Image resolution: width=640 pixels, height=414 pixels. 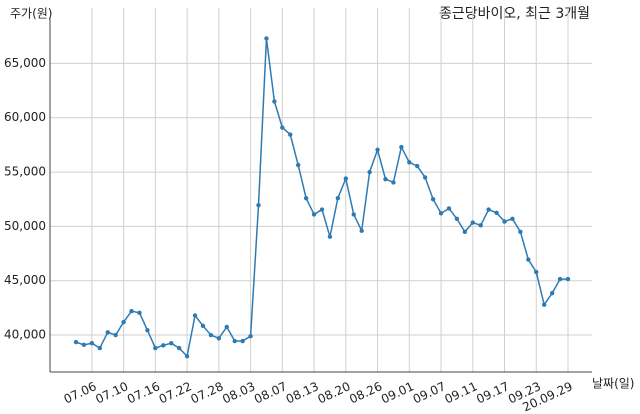 What do you see at coordinates (25, 335) in the screenshot?
I see `y-tick-label: 40,000` at bounding box center [25, 335].